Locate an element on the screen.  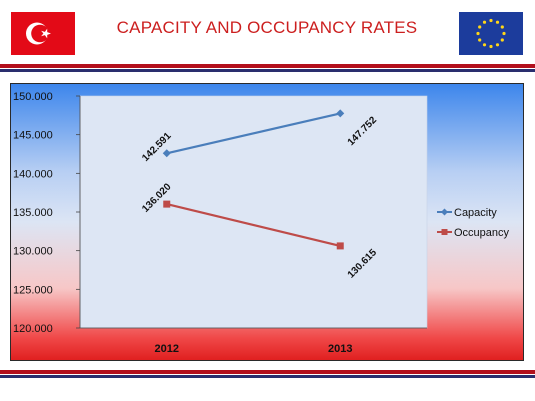
legend-label: Capacity is located at coordinates (475, 213).